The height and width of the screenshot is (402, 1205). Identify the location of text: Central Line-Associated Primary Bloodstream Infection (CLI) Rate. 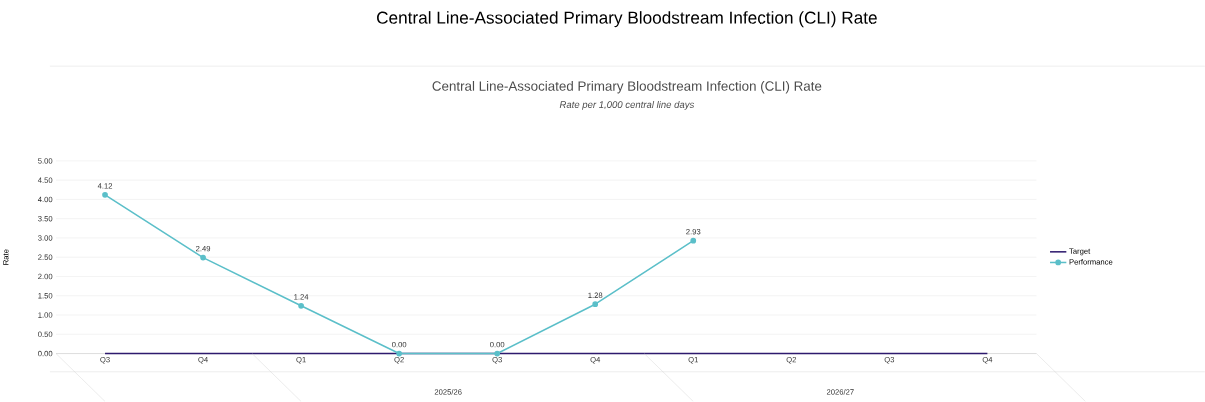
(627, 19).